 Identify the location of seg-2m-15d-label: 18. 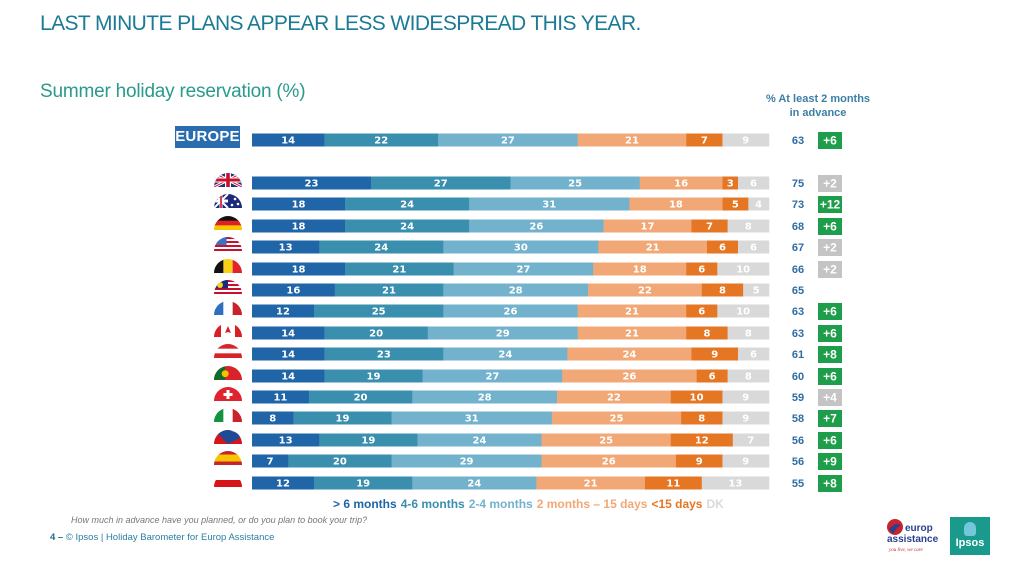
(676, 205).